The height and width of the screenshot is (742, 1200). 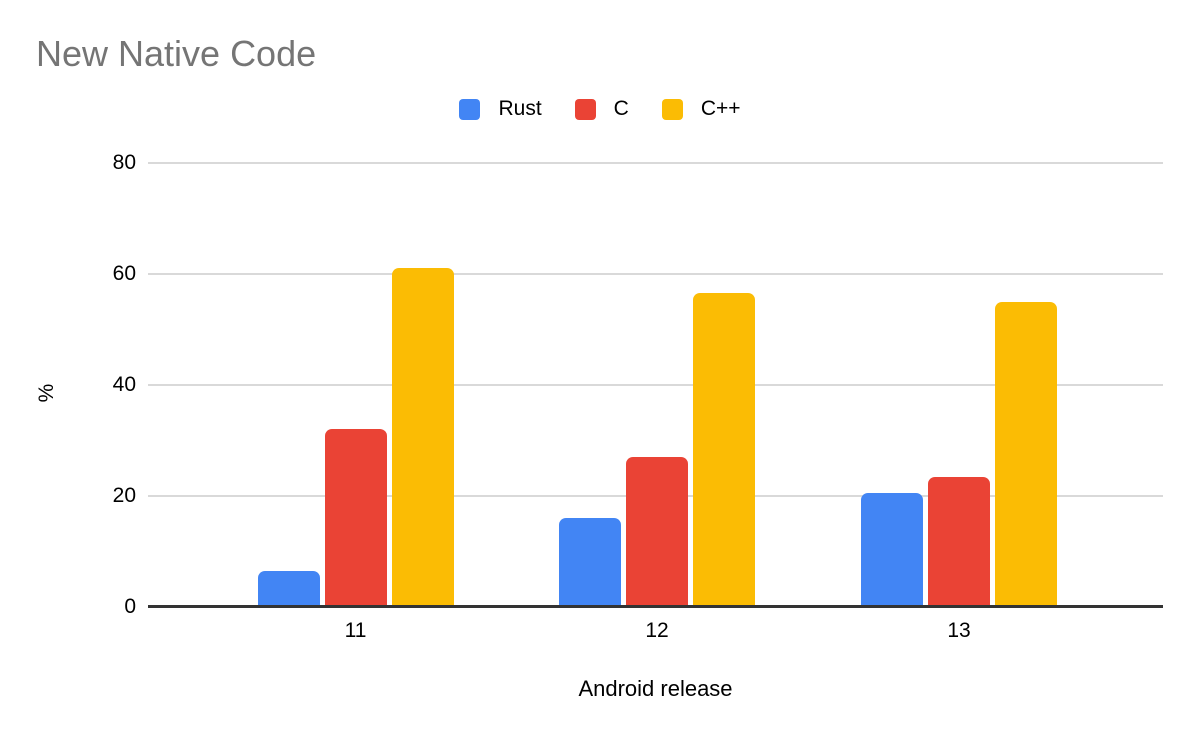 I want to click on y-axis-title: %, so click(x=46, y=393).